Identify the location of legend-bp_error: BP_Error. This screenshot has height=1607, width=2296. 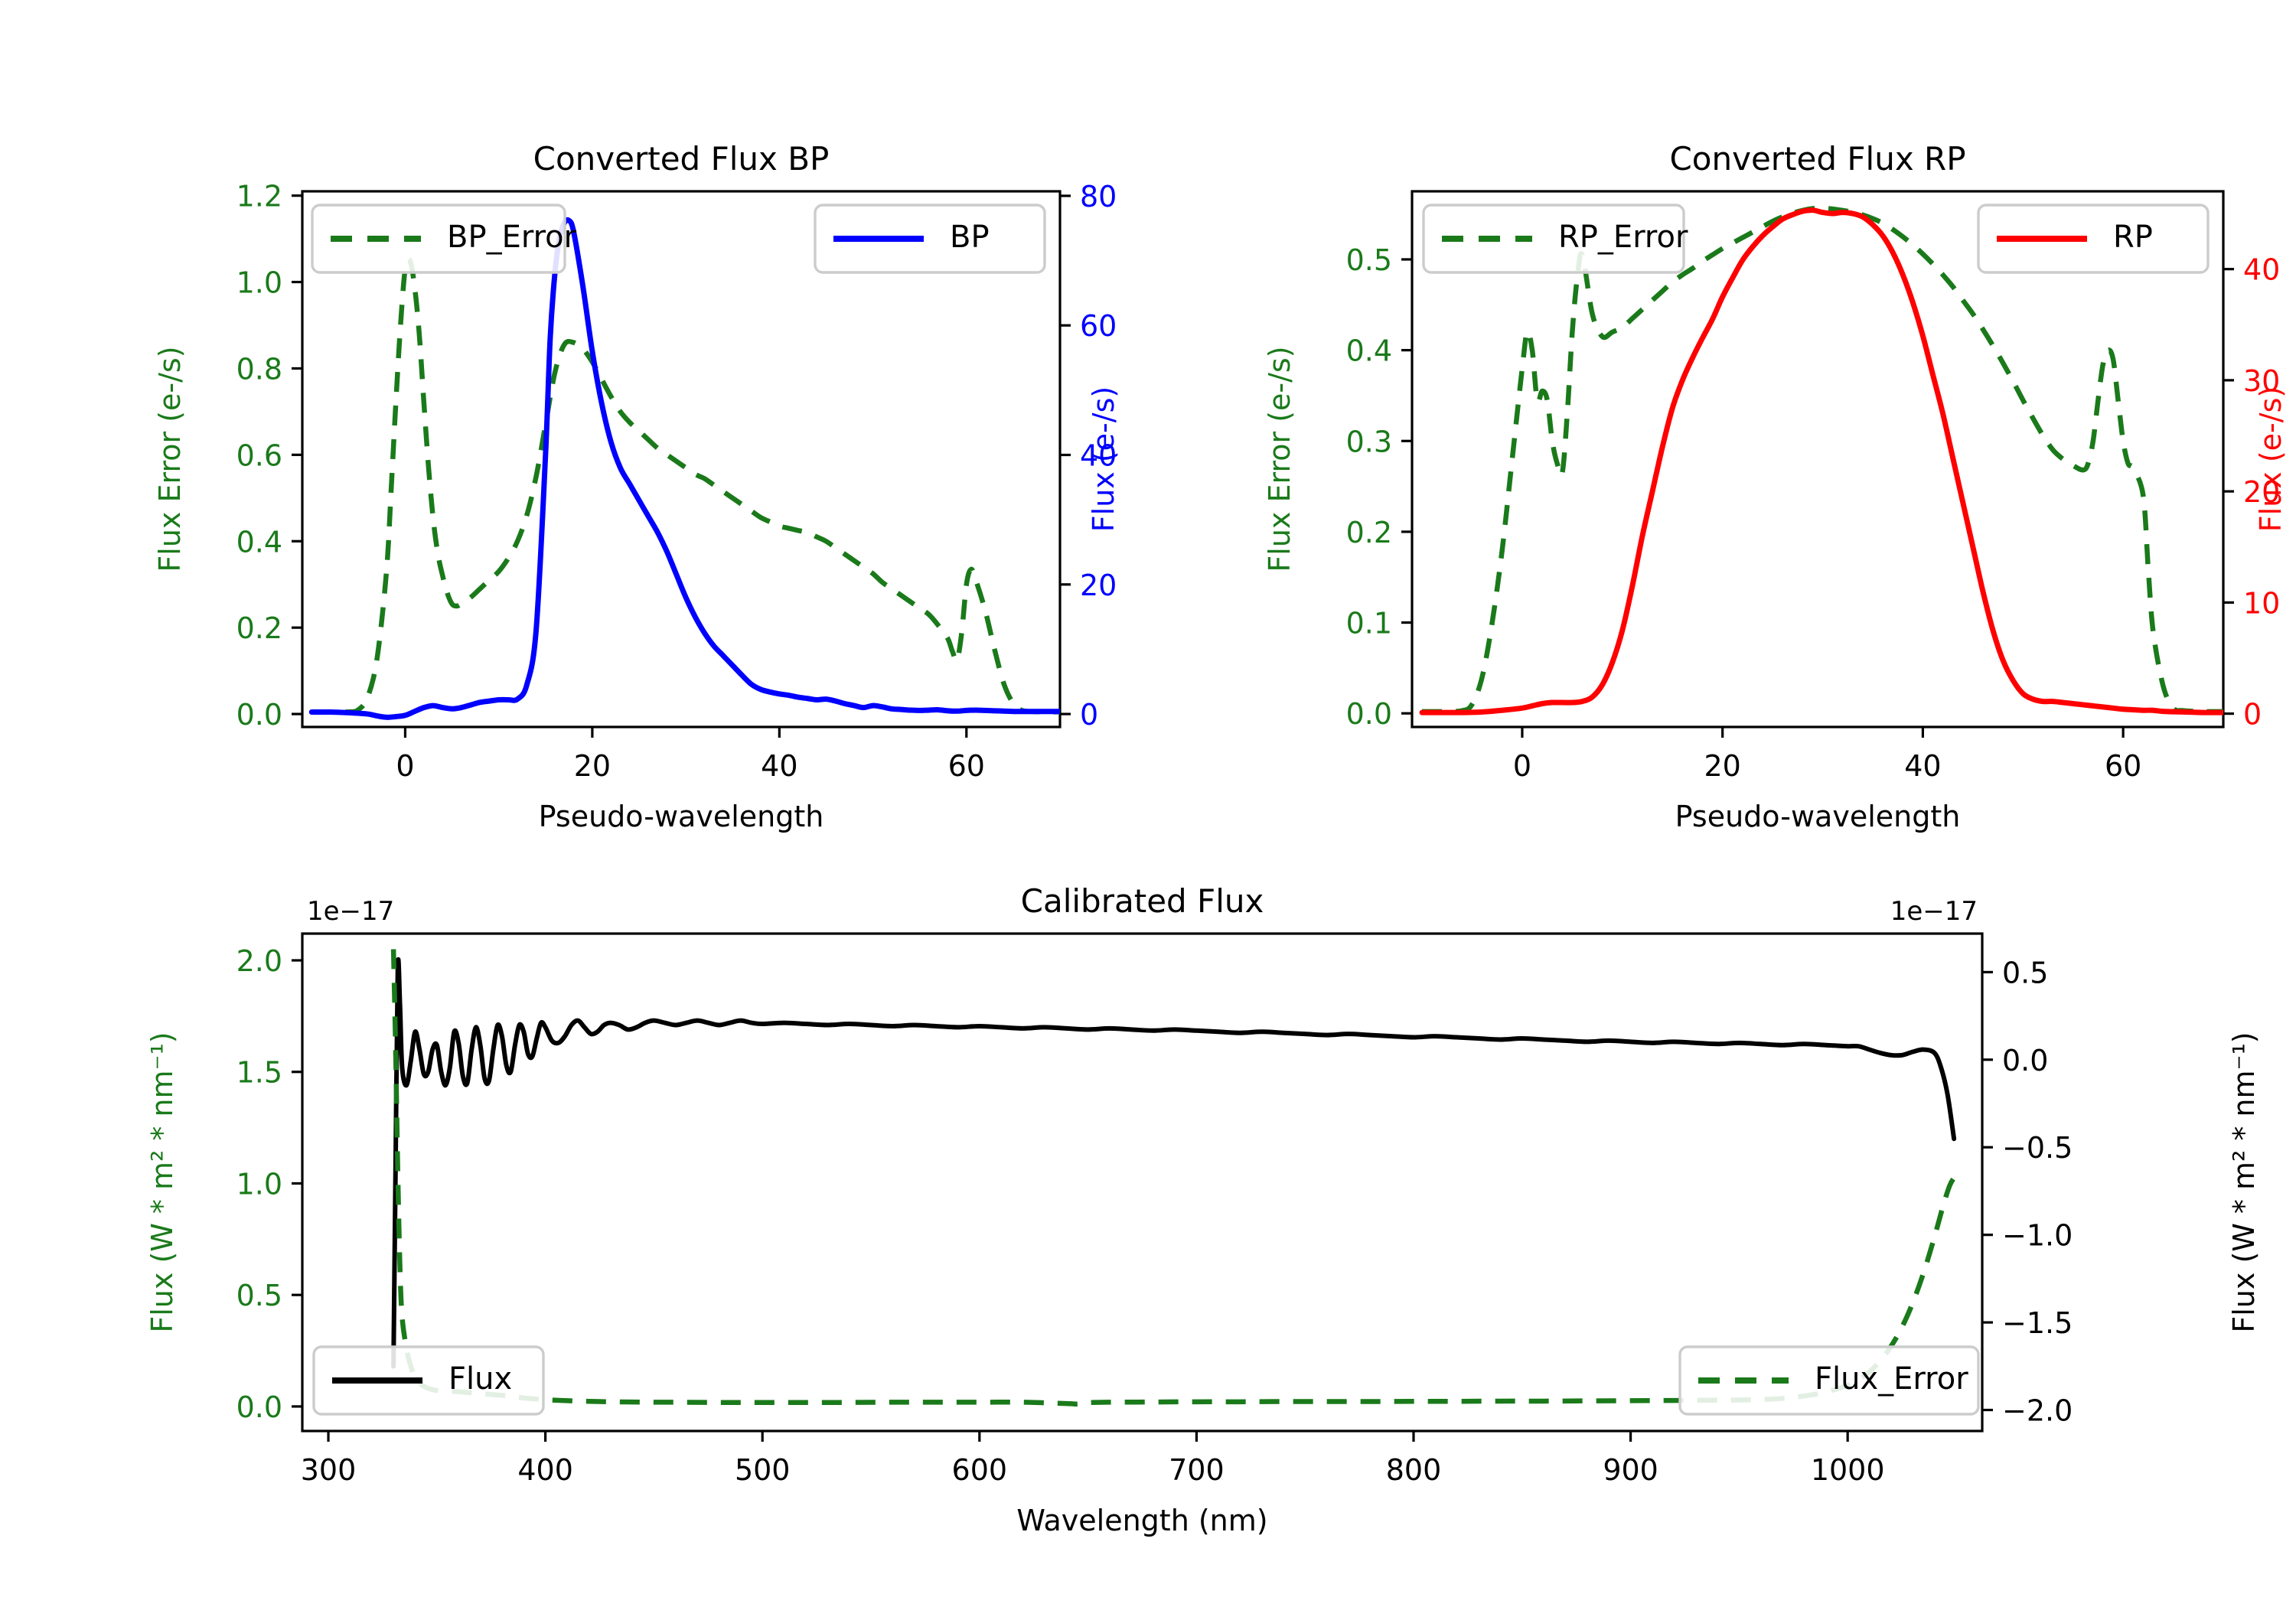
(444, 239).